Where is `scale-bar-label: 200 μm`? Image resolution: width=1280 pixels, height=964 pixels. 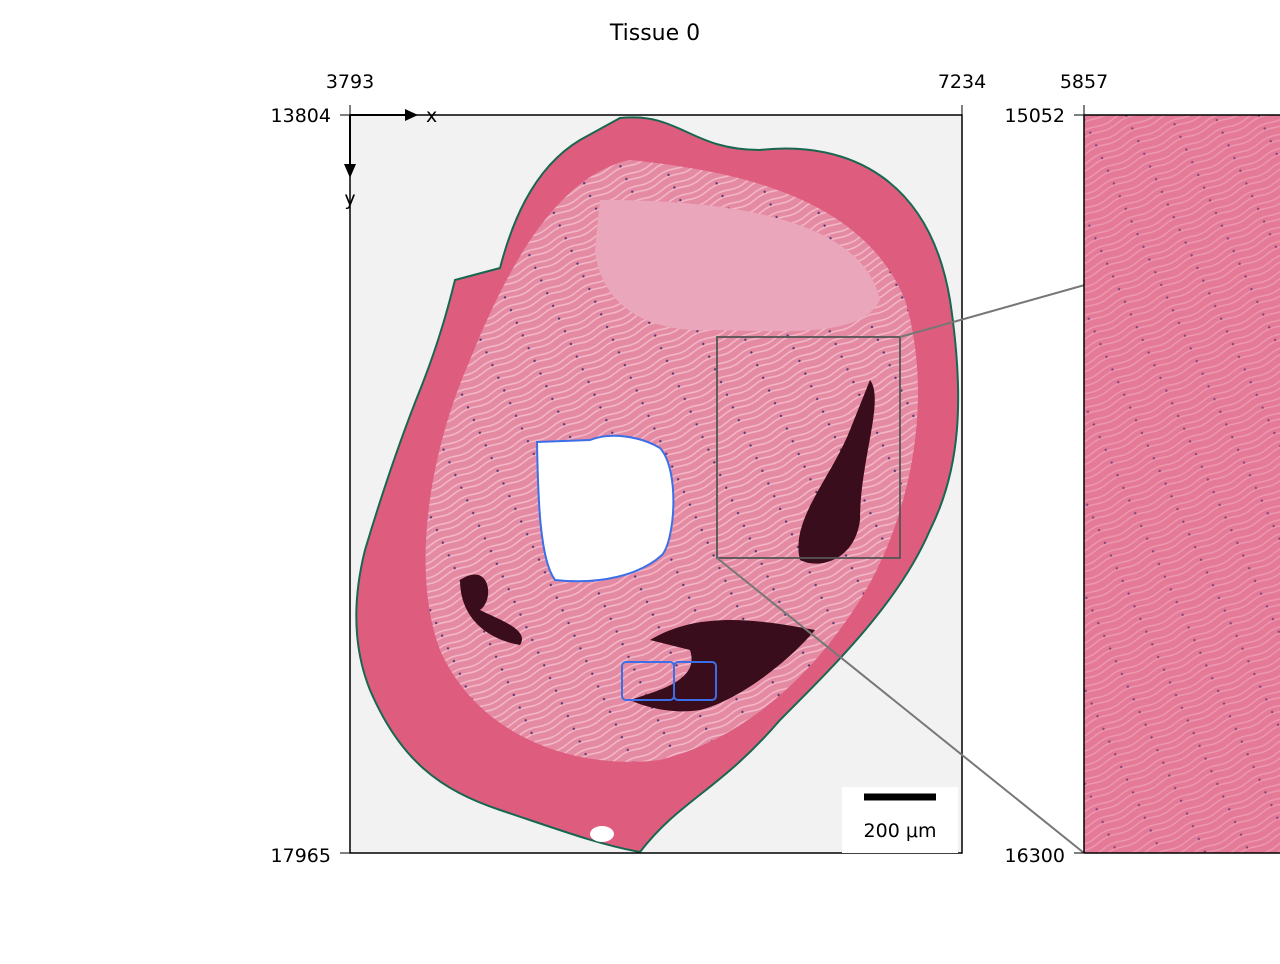
scale-bar-label: 200 μm is located at coordinates (900, 831).